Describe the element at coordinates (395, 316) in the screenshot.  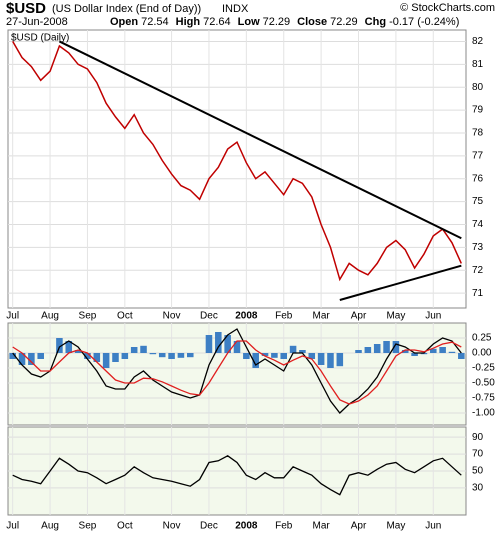
I see `x-tick-label: May` at that location.